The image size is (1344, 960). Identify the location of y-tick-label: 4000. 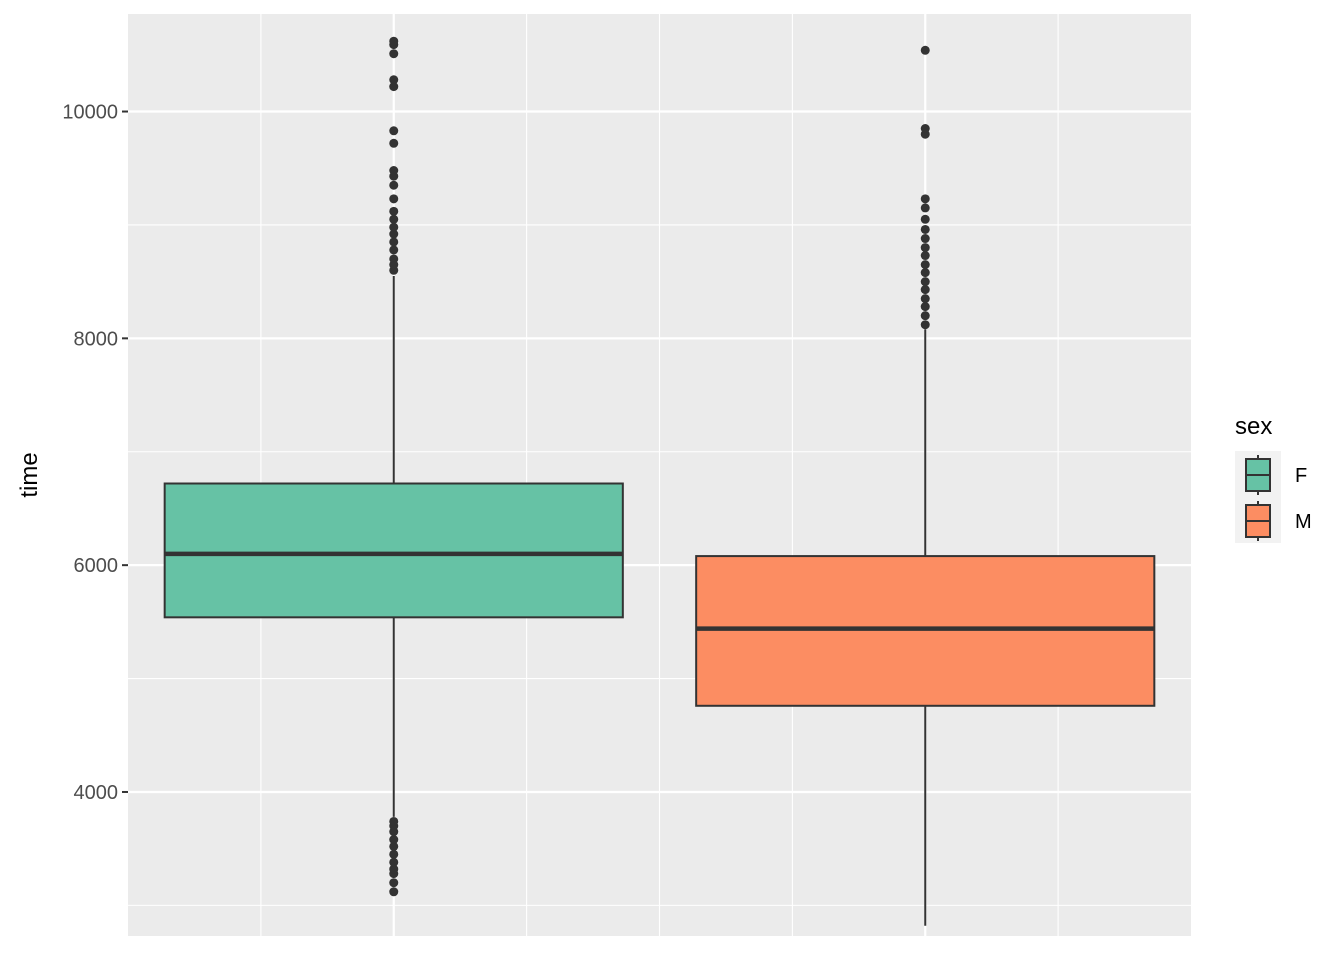
(96, 793).